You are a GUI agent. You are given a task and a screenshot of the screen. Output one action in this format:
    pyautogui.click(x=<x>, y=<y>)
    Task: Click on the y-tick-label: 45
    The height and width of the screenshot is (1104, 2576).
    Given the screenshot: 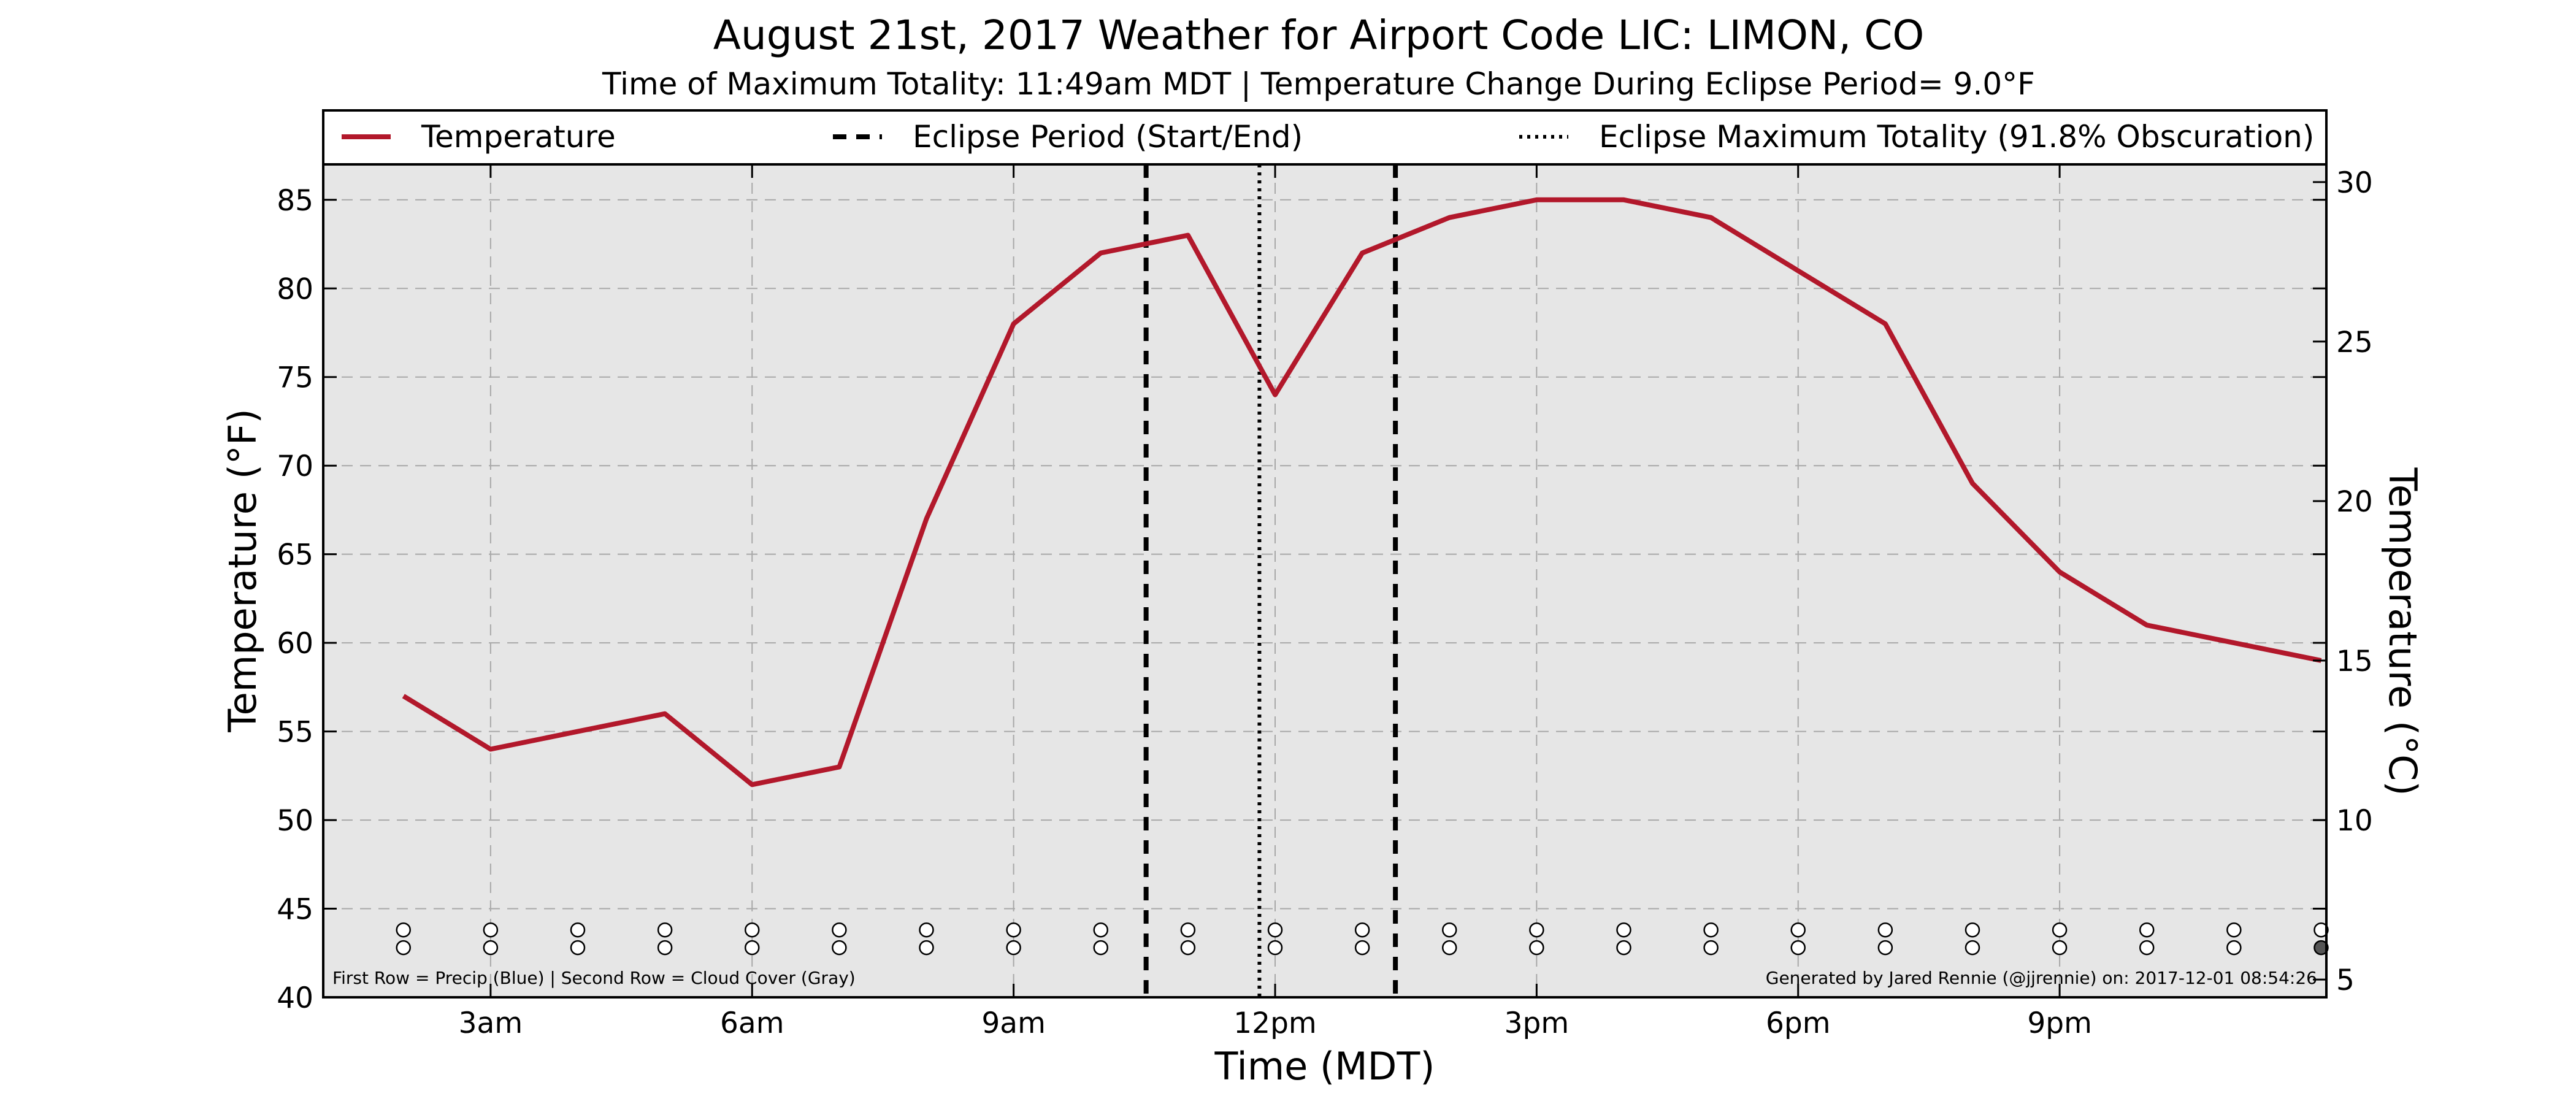 What is the action you would take?
    pyautogui.click(x=295, y=910)
    